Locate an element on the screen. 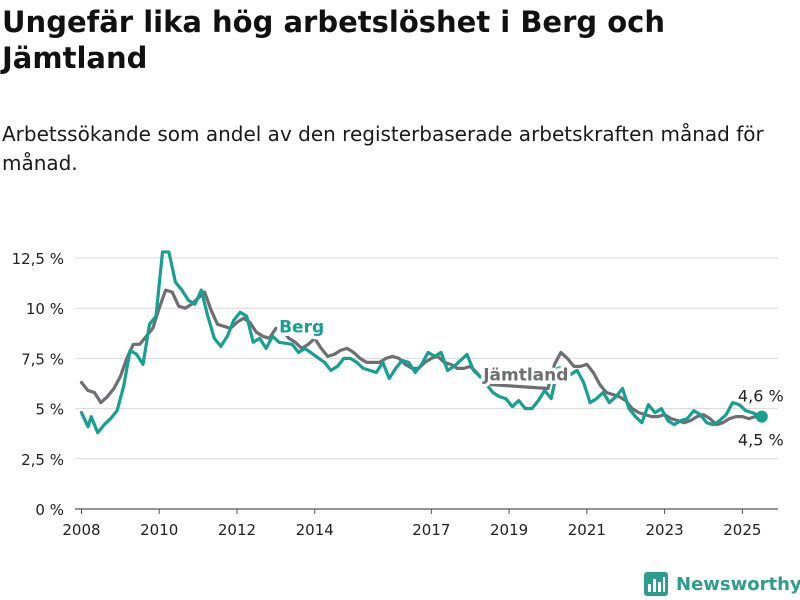  x-tick-label: 2012 is located at coordinates (237, 530).